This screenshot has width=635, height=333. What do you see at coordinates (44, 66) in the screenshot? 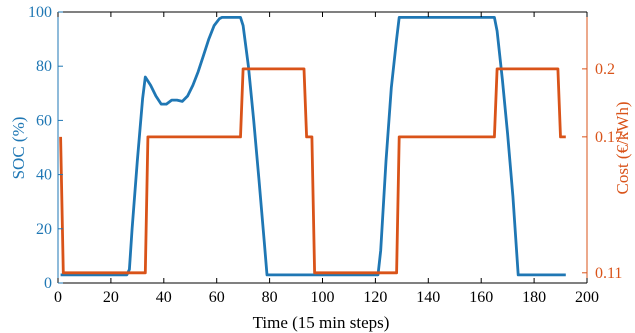
I see `left-y-tick-label: 80` at bounding box center [44, 66].